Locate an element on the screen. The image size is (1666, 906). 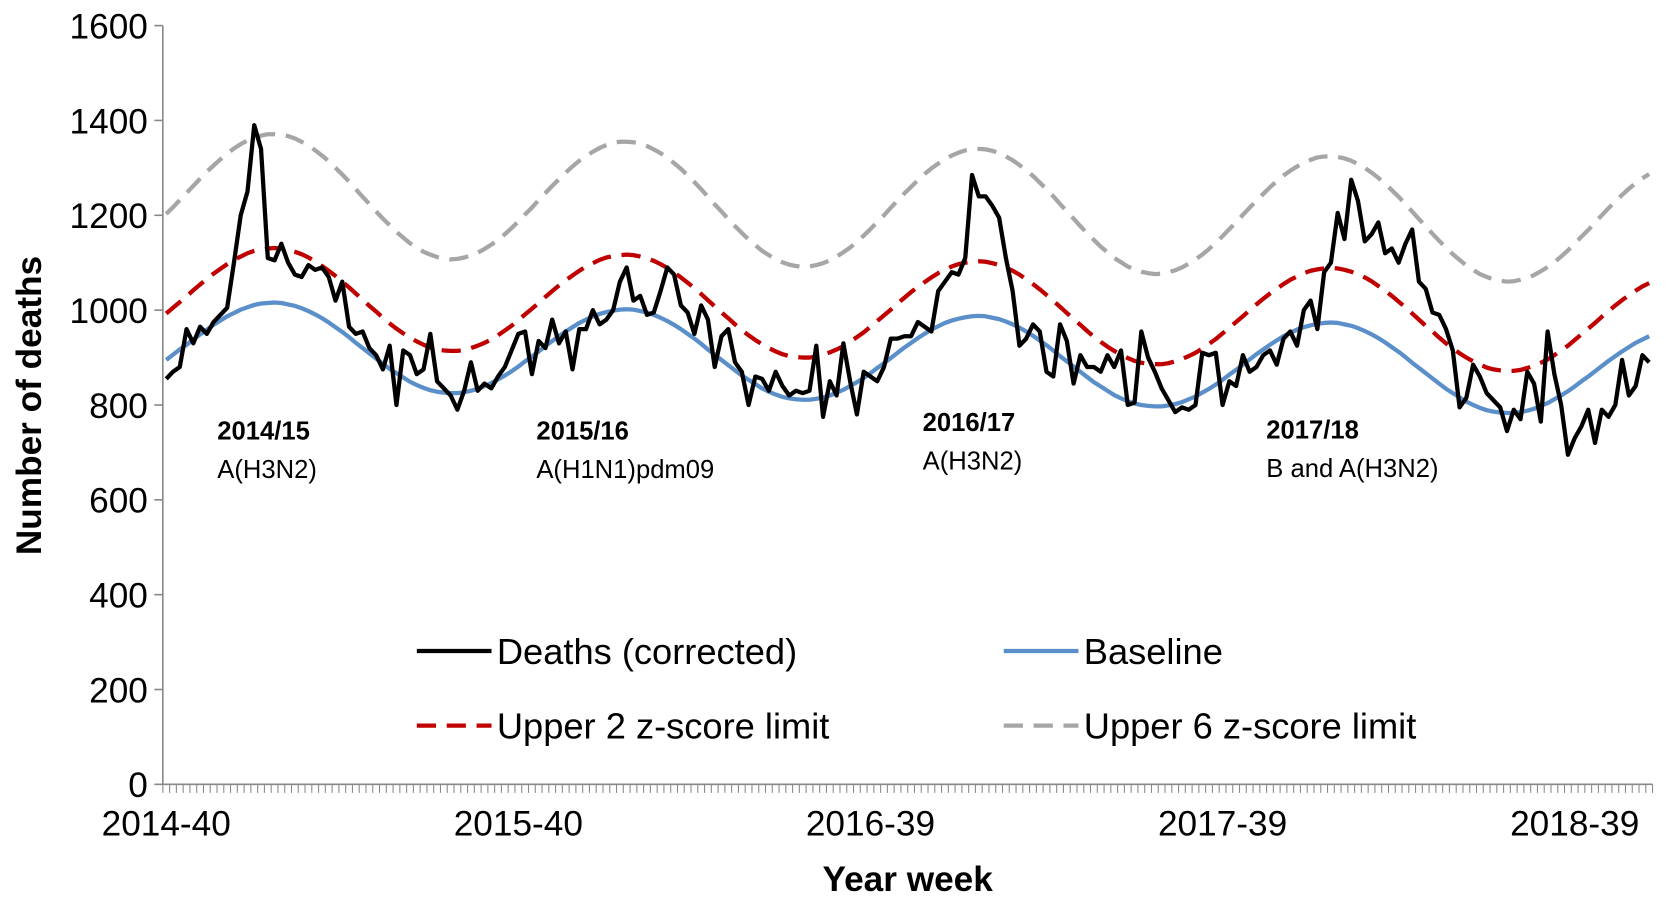
annotation-season: 2014/15 is located at coordinates (263, 432).